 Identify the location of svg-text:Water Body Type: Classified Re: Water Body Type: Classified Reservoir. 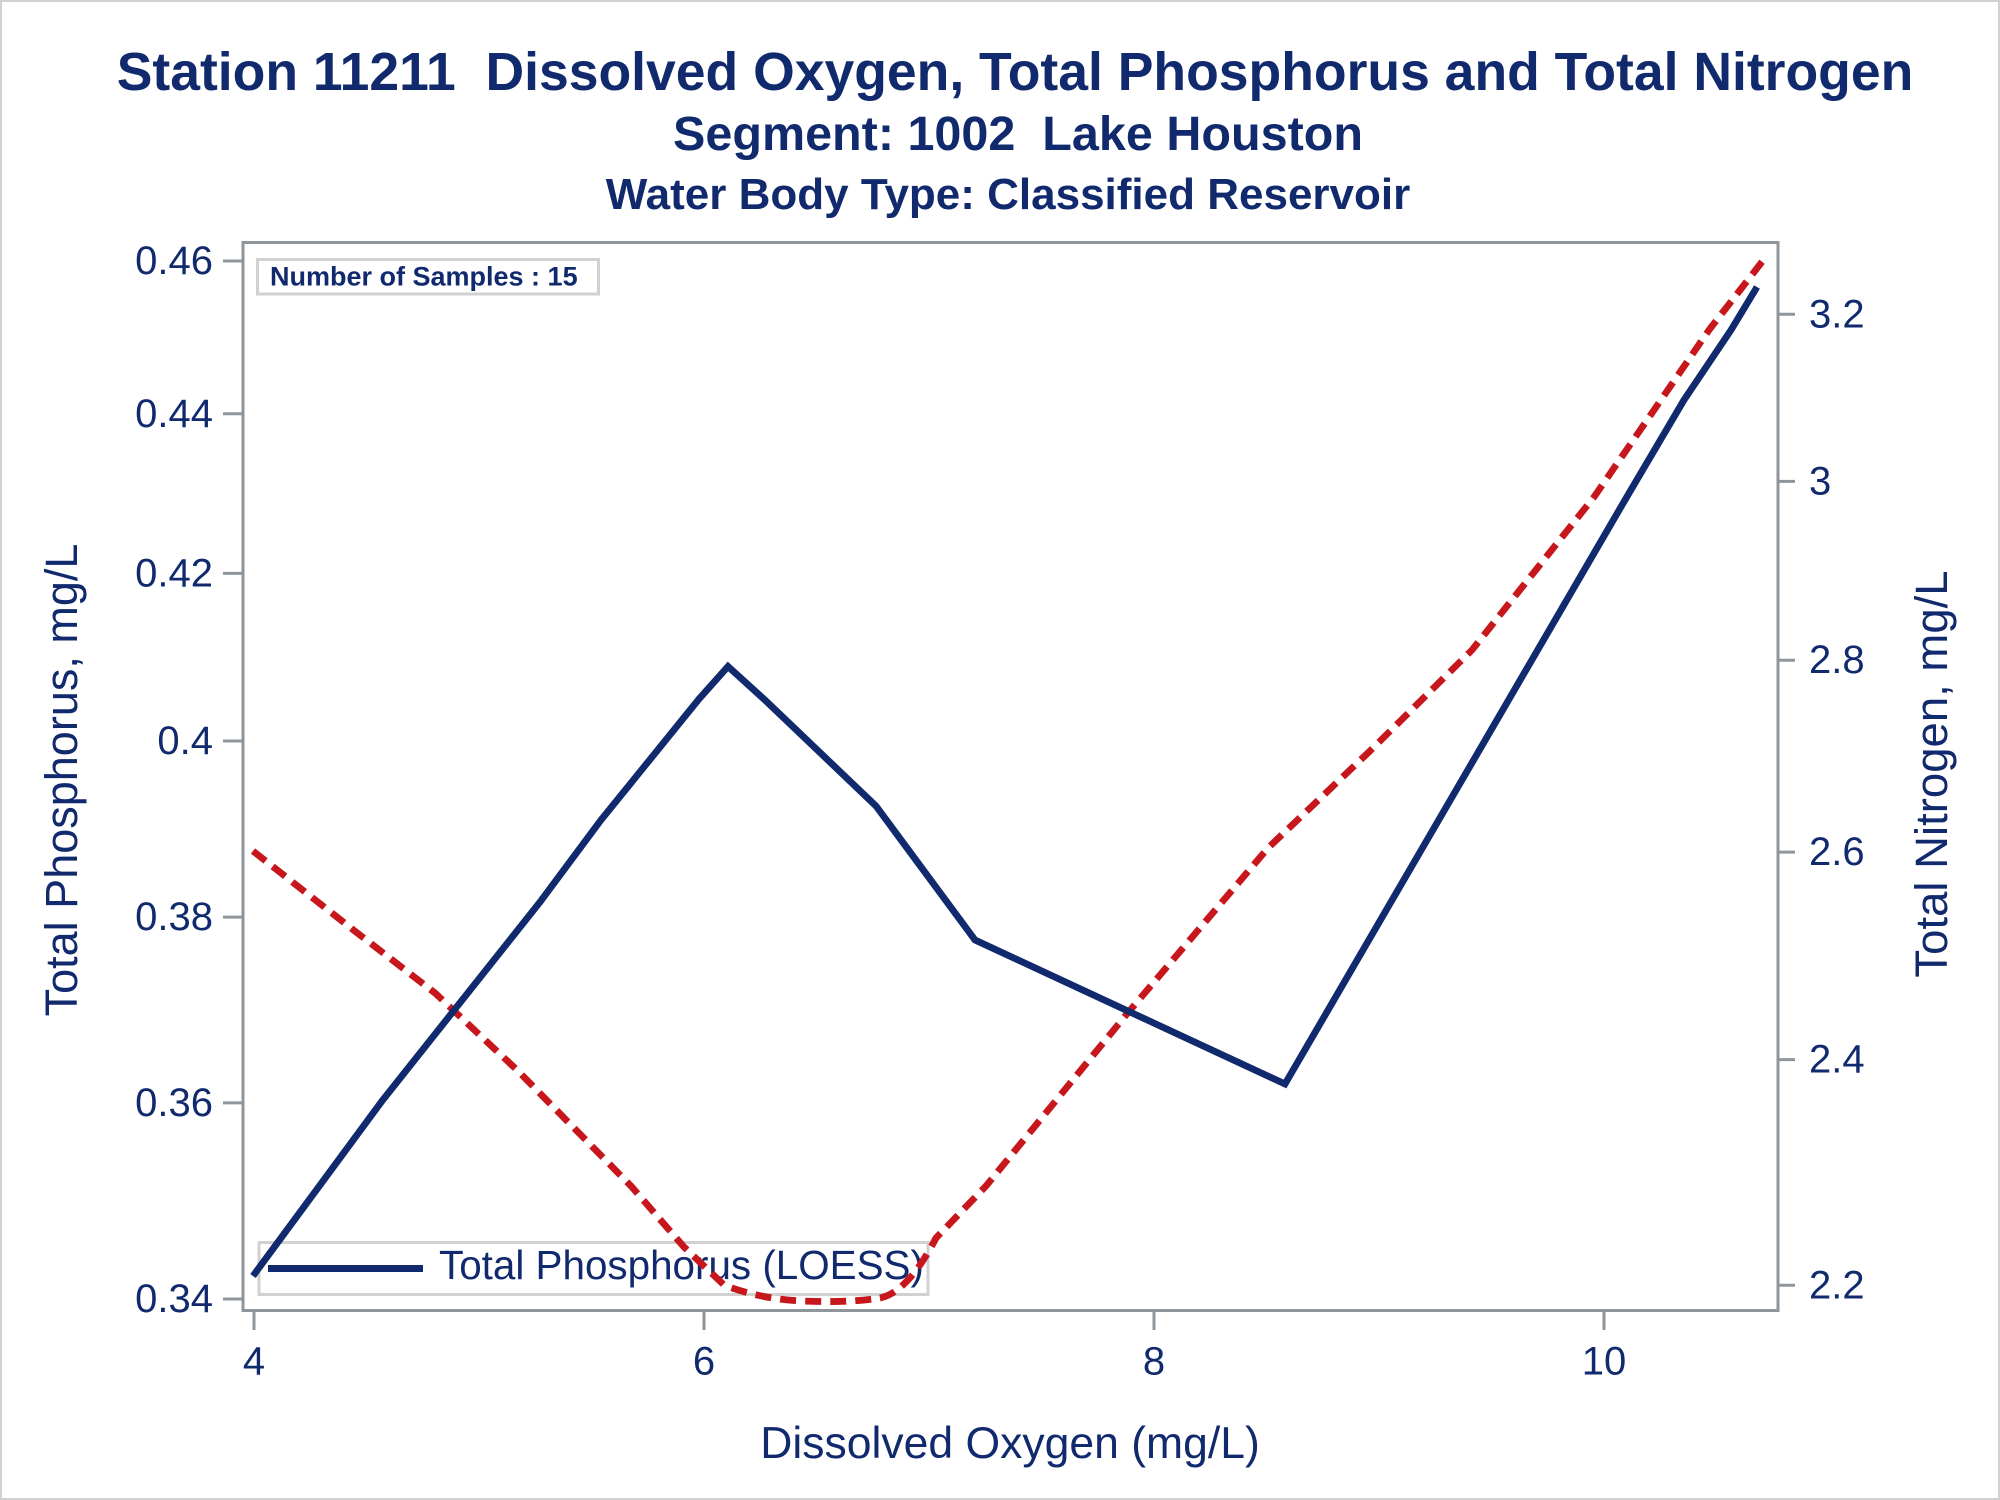
(1008, 194).